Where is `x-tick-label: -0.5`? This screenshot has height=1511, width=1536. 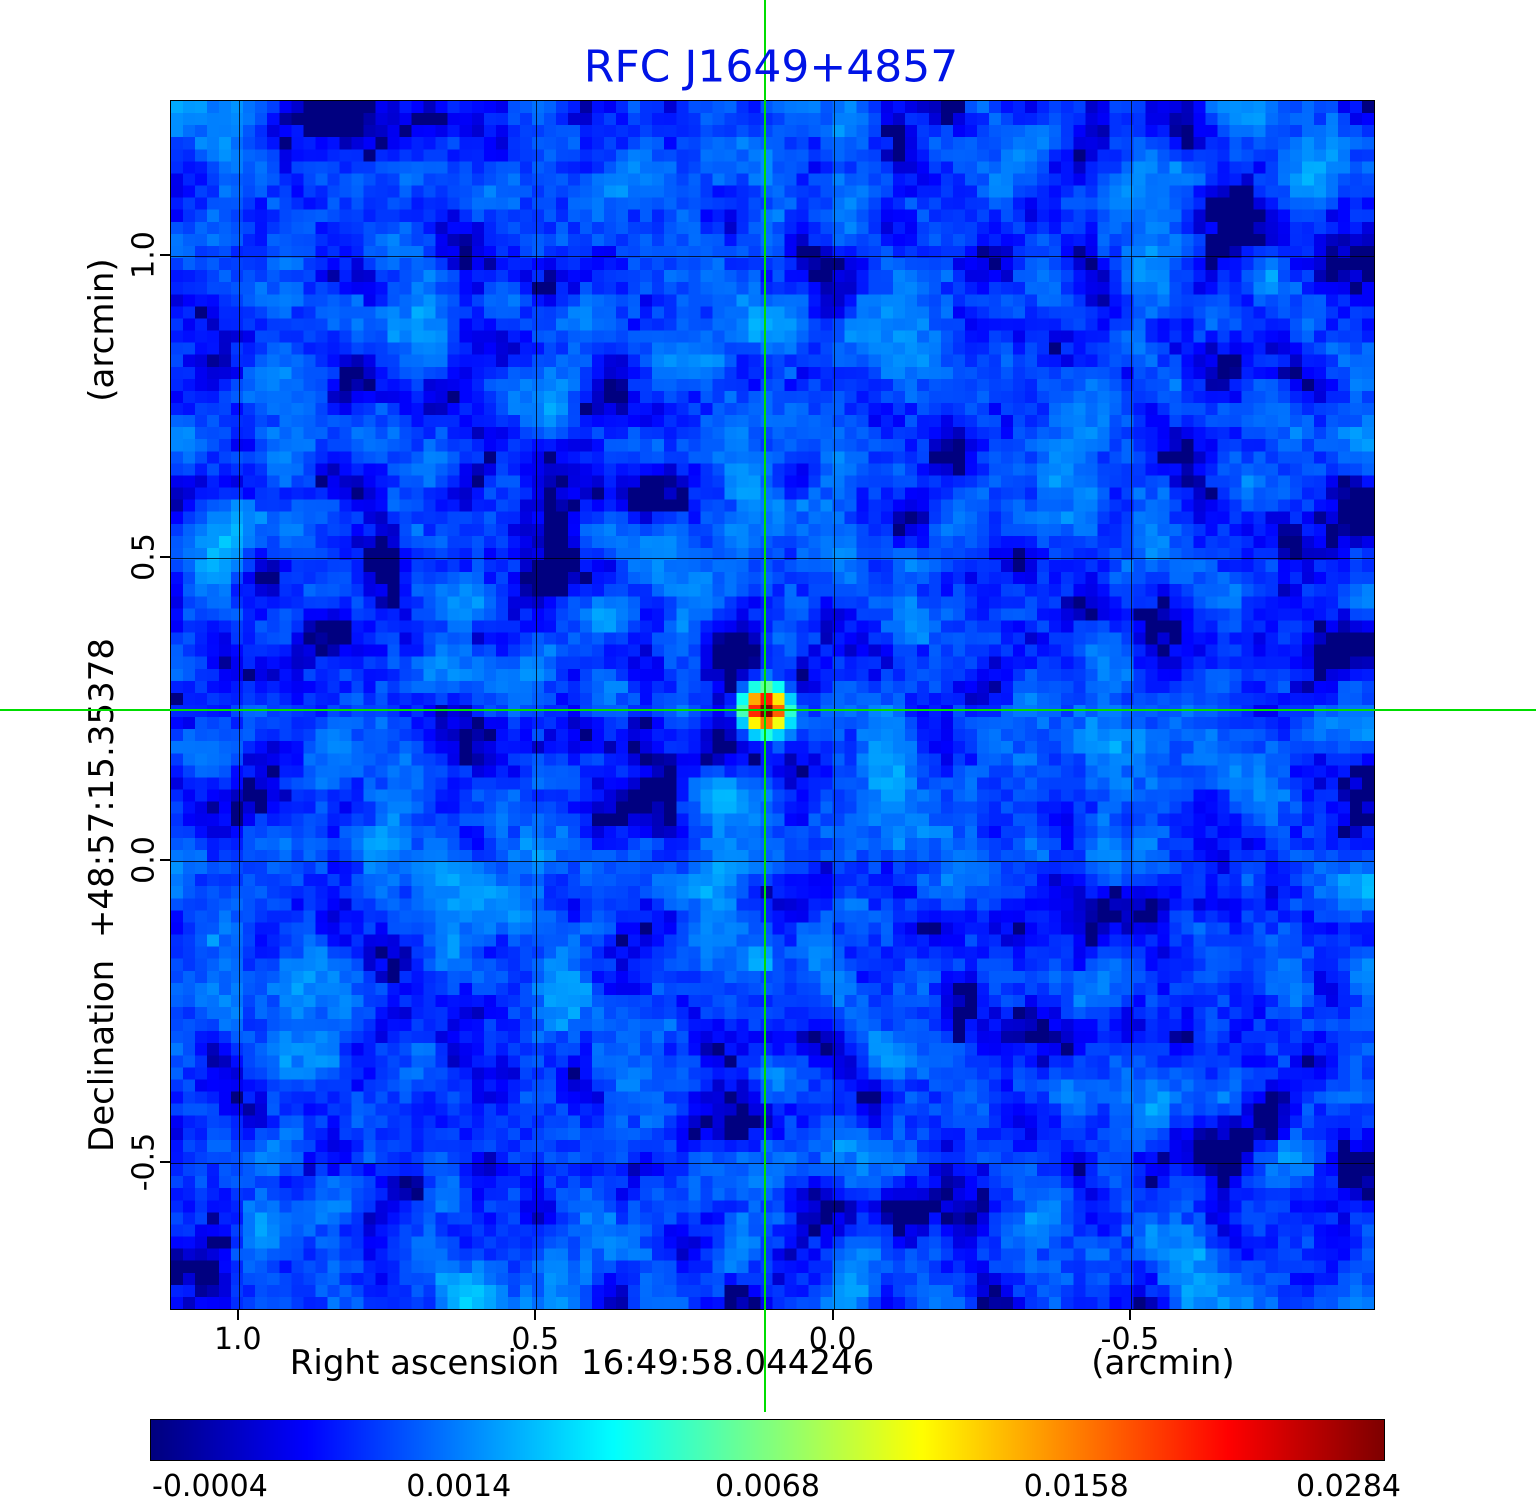 x-tick-label: -0.5 is located at coordinates (1130, 1339).